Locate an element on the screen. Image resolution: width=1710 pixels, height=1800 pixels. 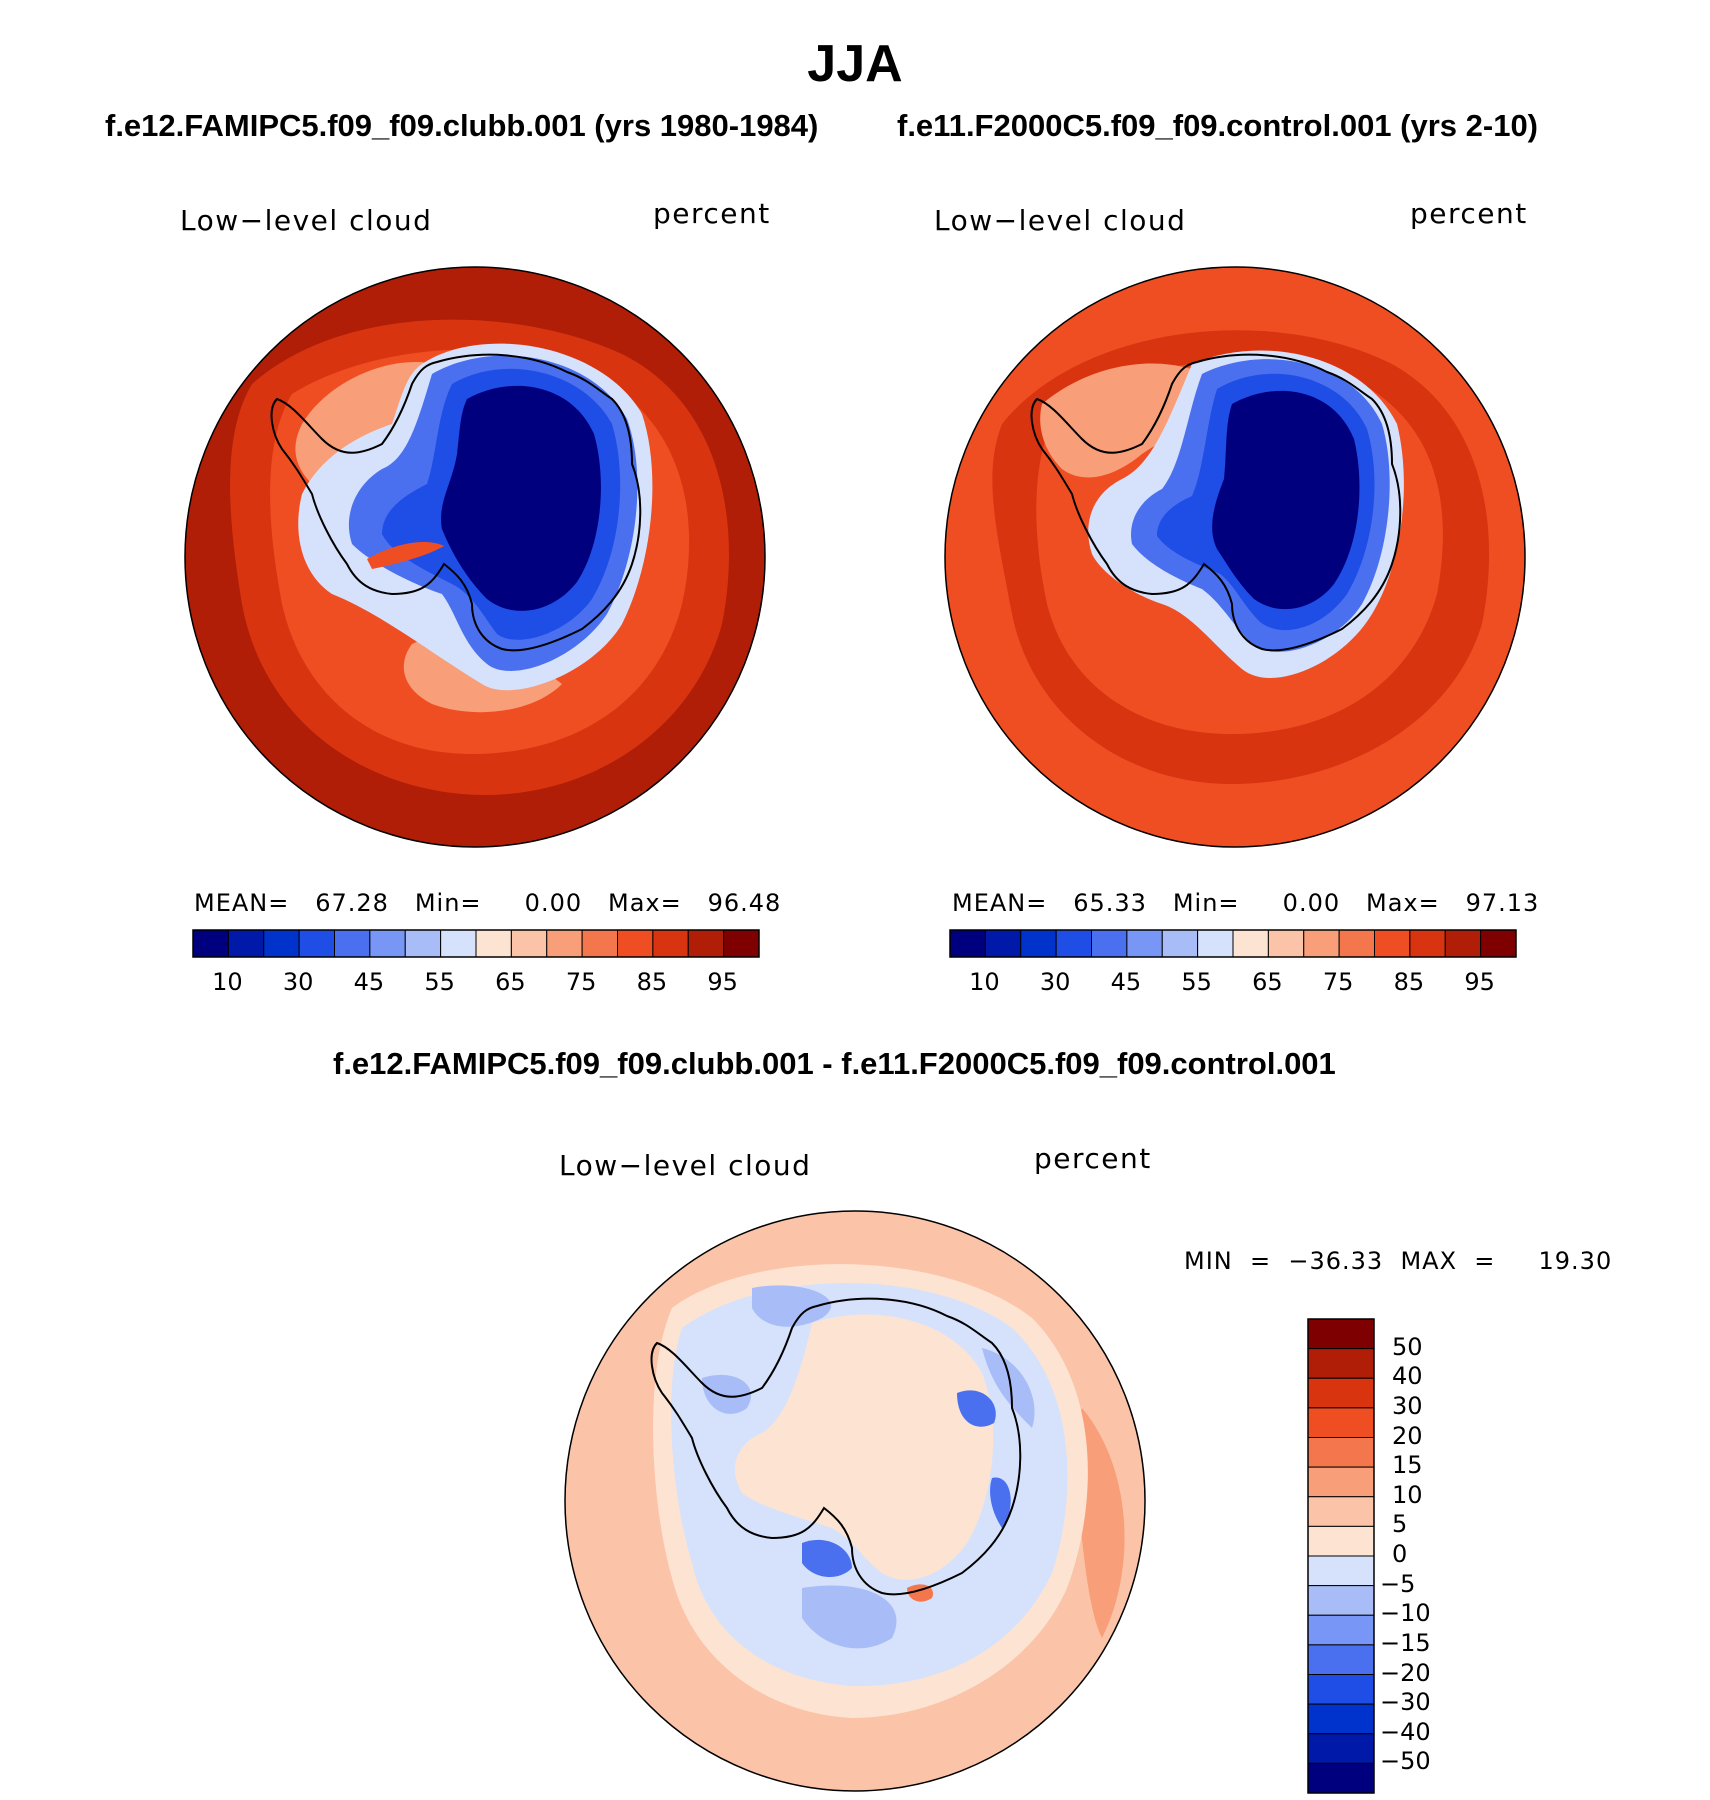
colorbar-tick-label: −40 is located at coordinates (1405, 1731).